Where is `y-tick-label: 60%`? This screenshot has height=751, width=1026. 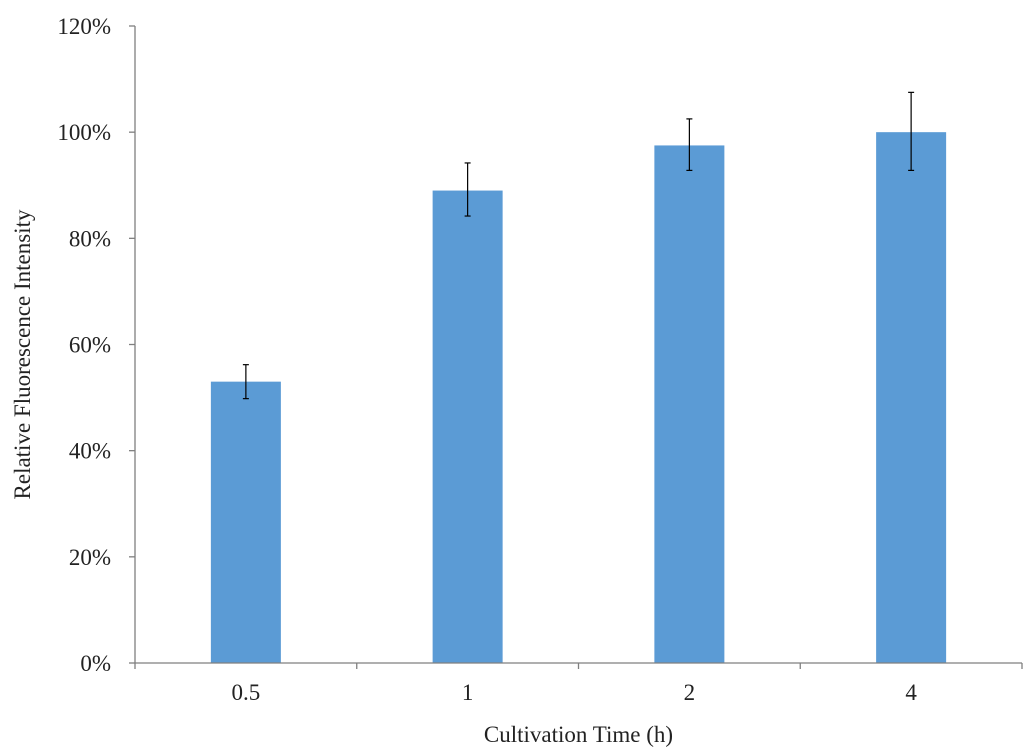 y-tick-label: 60% is located at coordinates (90, 345).